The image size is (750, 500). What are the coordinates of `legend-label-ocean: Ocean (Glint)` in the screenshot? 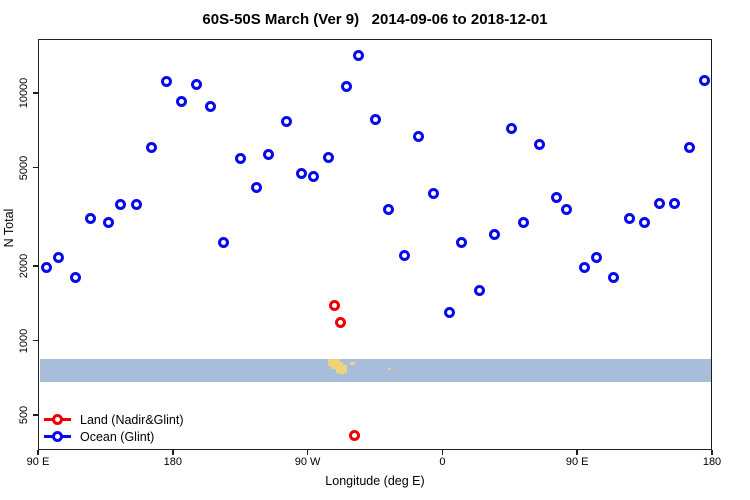 It's located at (117, 436).